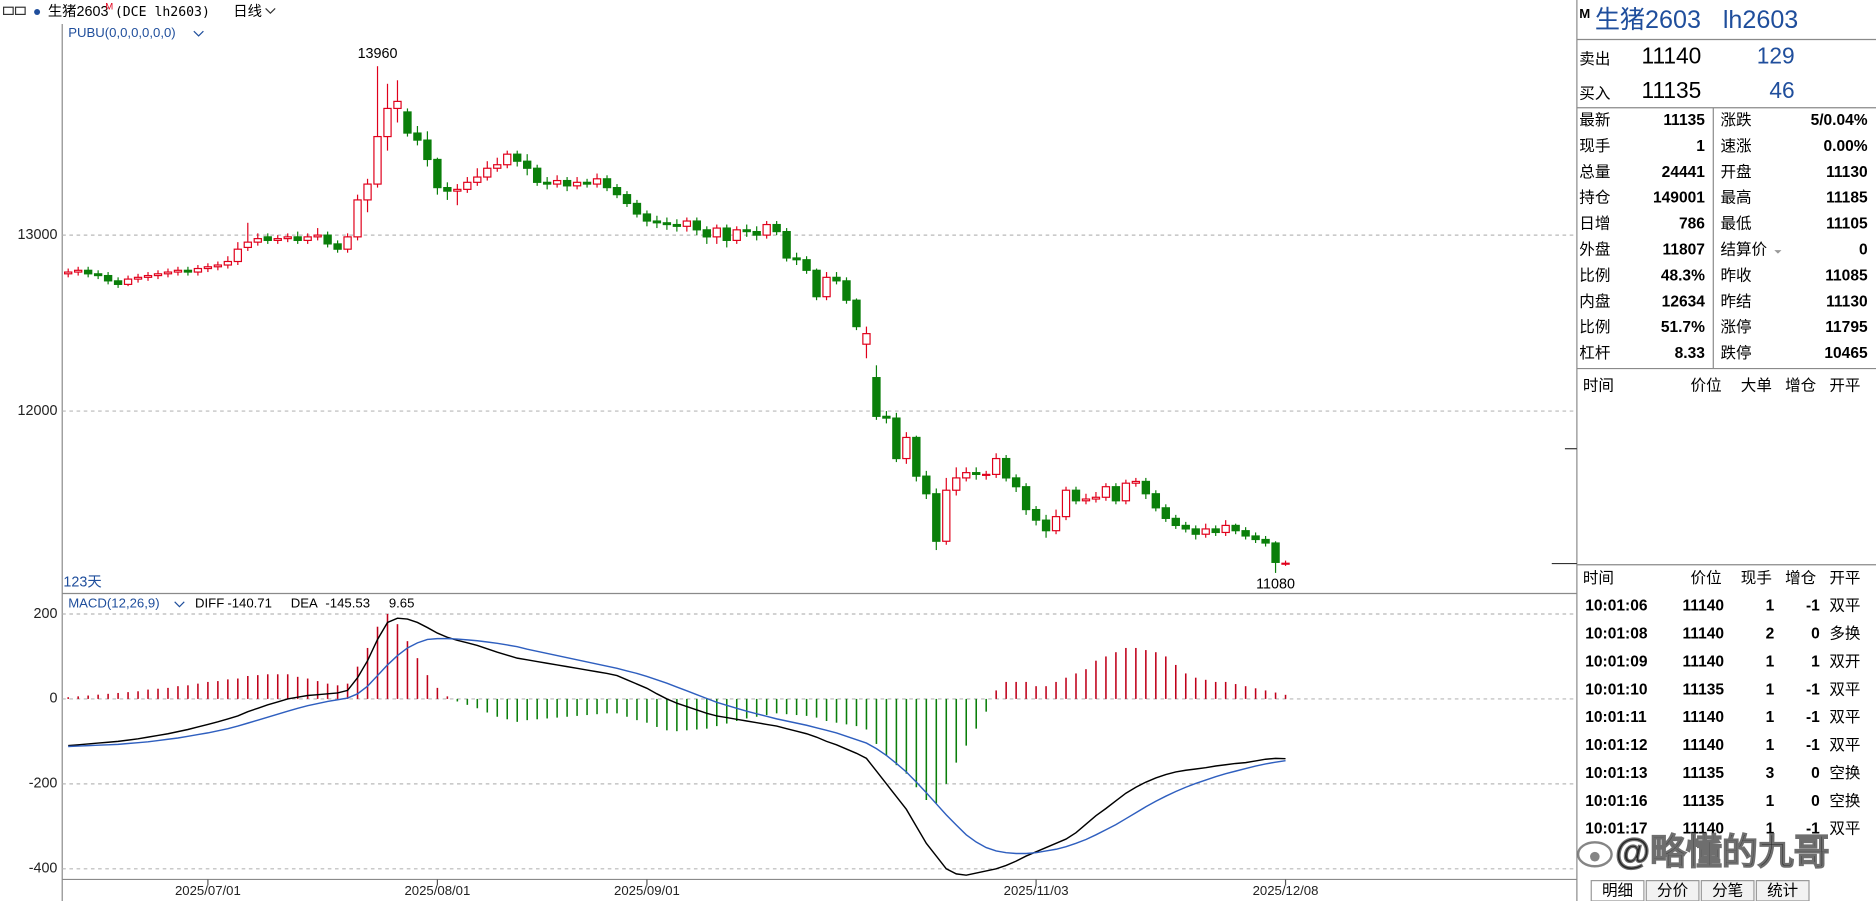 This screenshot has width=1876, height=901. What do you see at coordinates (78, 11) in the screenshot?
I see `symbol: 生猪2603` at bounding box center [78, 11].